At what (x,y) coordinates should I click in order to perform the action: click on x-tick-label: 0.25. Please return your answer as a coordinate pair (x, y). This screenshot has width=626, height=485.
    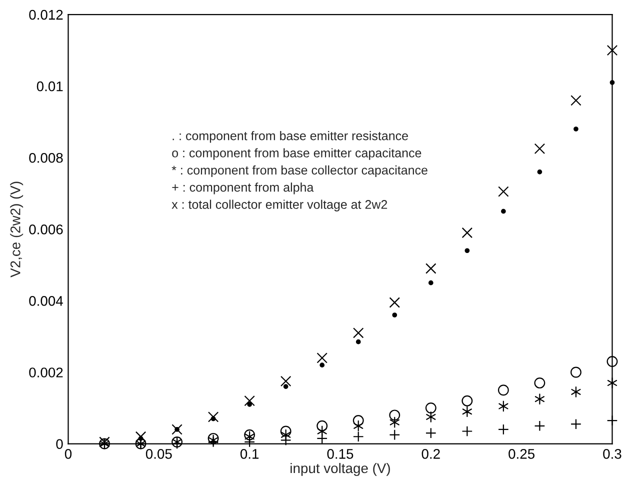
    Looking at the image, I should click on (521, 454).